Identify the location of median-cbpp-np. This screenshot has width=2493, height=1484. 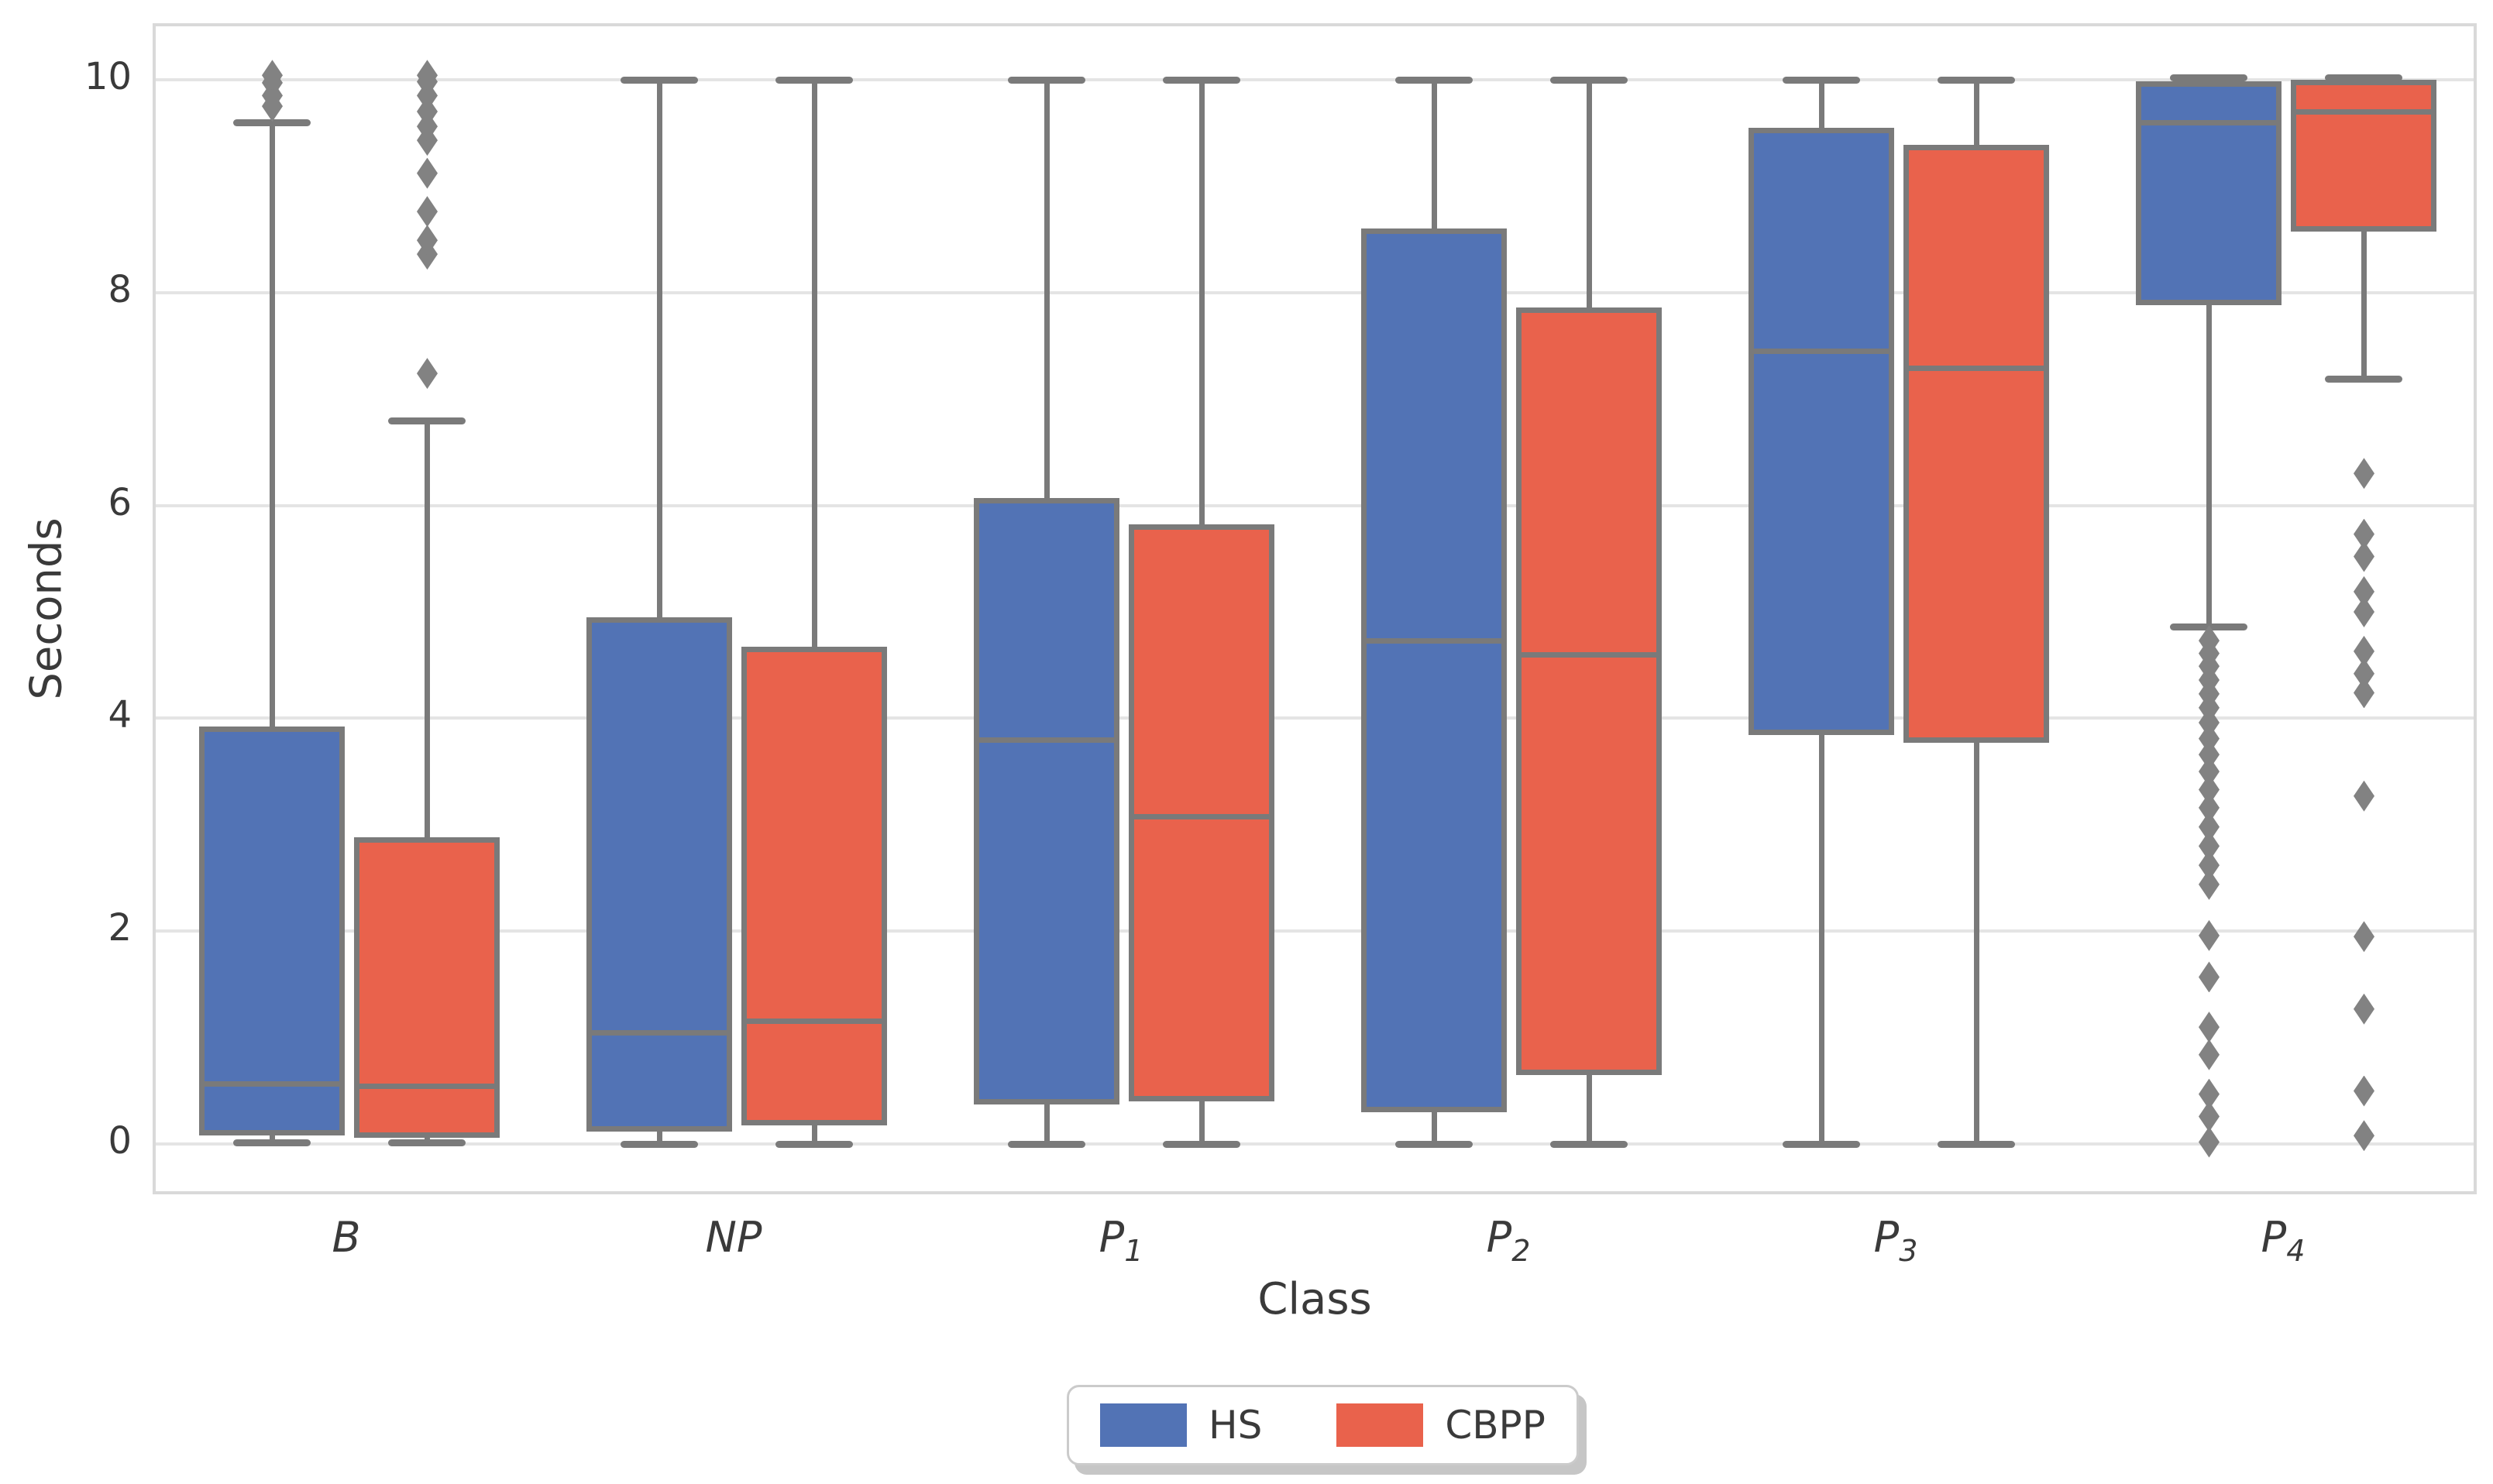
(814, 1021).